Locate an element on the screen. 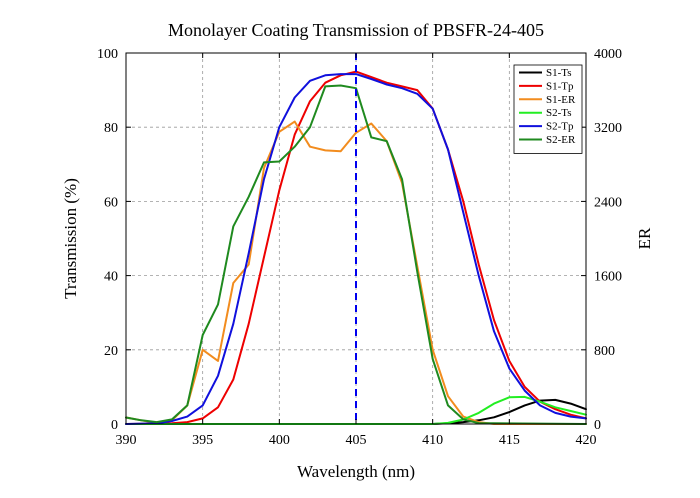  legend-label: S2-ER is located at coordinates (561, 140).